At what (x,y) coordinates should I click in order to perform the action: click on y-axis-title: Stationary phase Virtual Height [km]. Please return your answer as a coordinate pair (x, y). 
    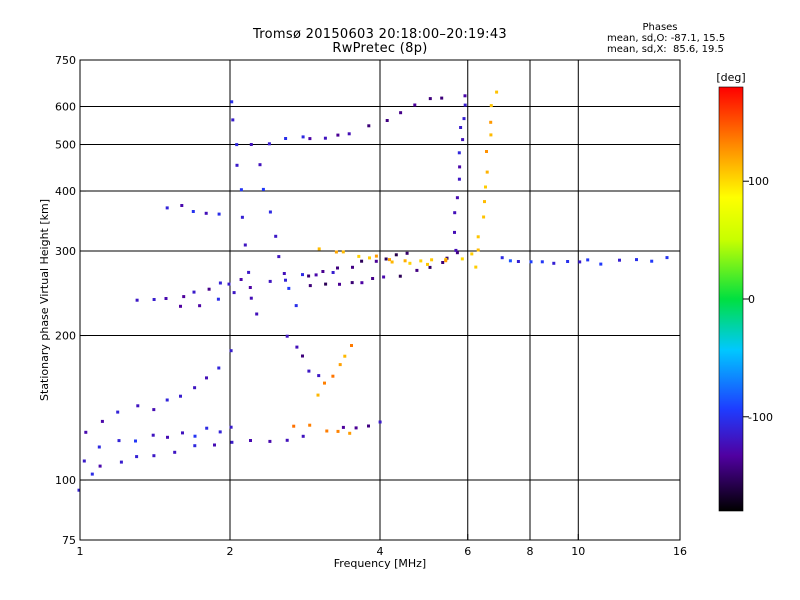
    Looking at the image, I should click on (44, 300).